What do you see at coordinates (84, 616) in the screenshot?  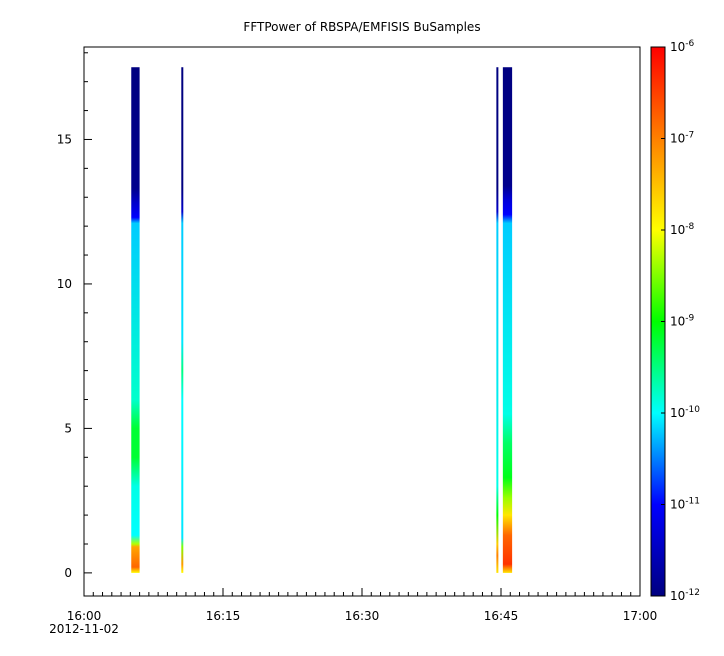 I see `x-tick-label: 16:00` at bounding box center [84, 616].